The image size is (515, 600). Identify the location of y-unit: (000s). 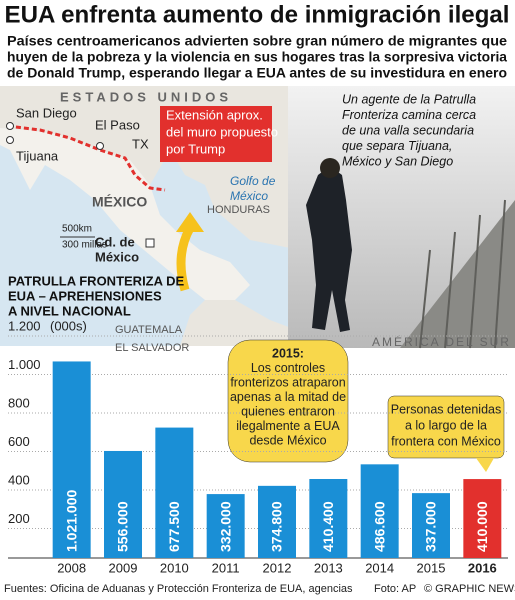
(68, 325).